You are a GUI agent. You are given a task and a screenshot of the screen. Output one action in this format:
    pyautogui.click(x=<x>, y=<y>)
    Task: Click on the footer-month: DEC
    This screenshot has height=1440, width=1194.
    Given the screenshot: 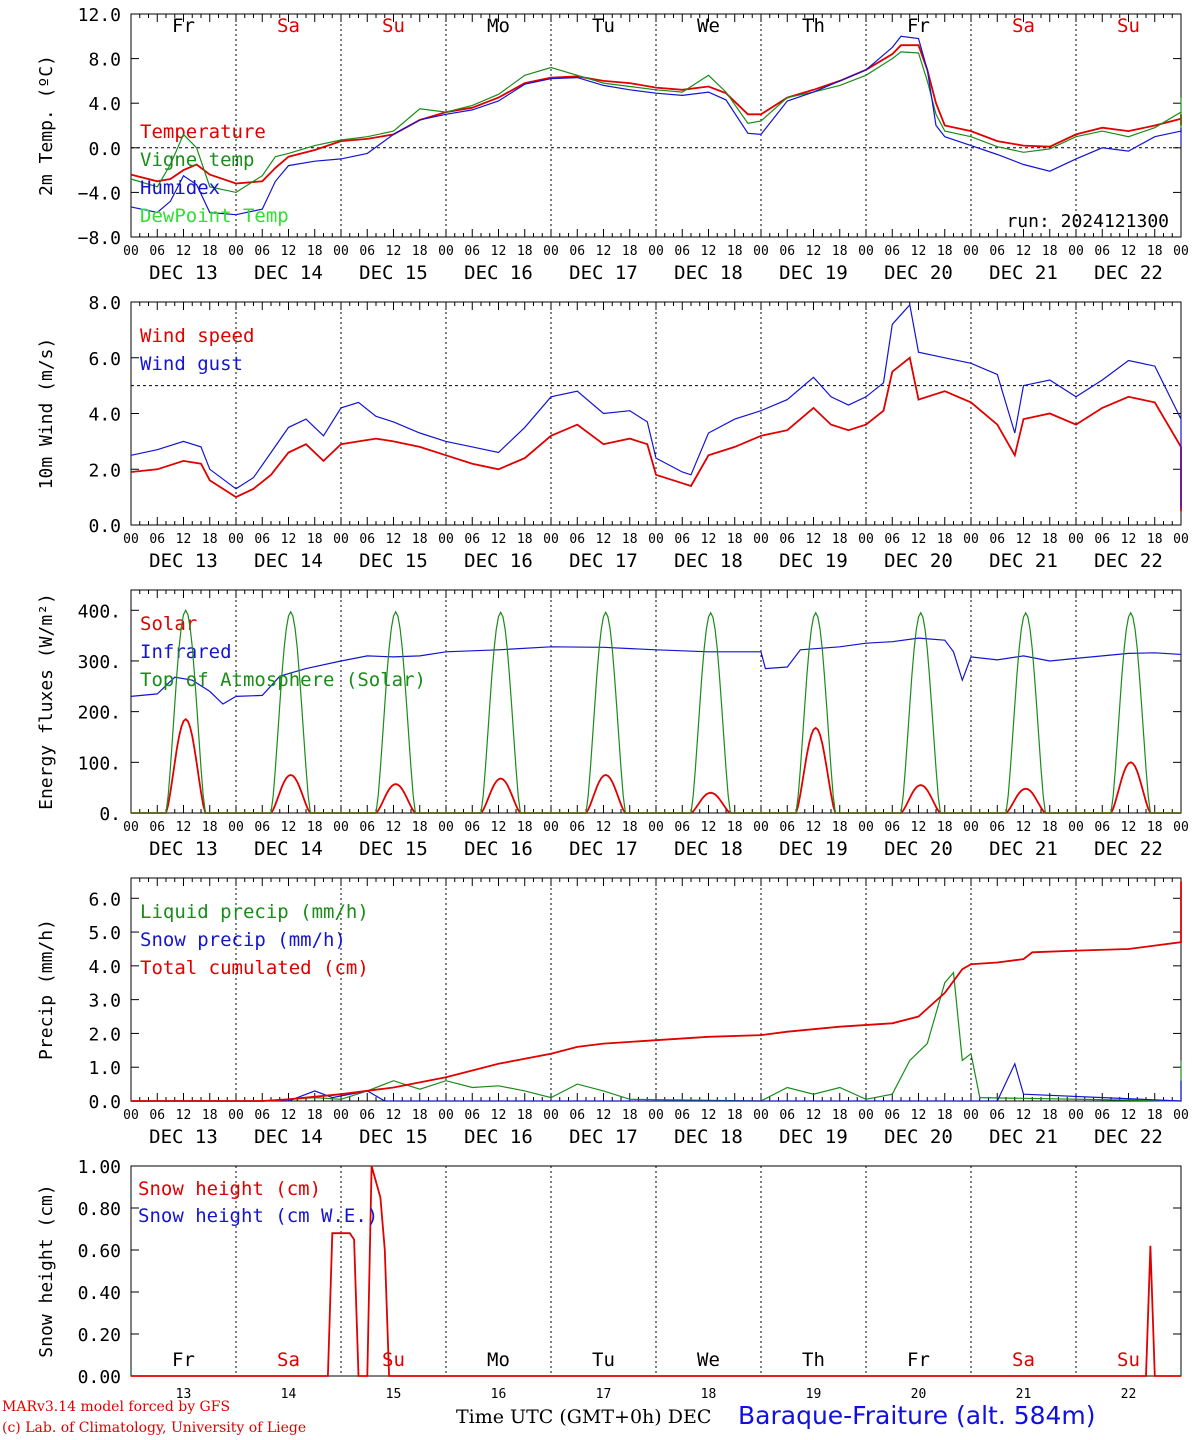 What is the action you would take?
    pyautogui.click(x=689, y=1417)
    